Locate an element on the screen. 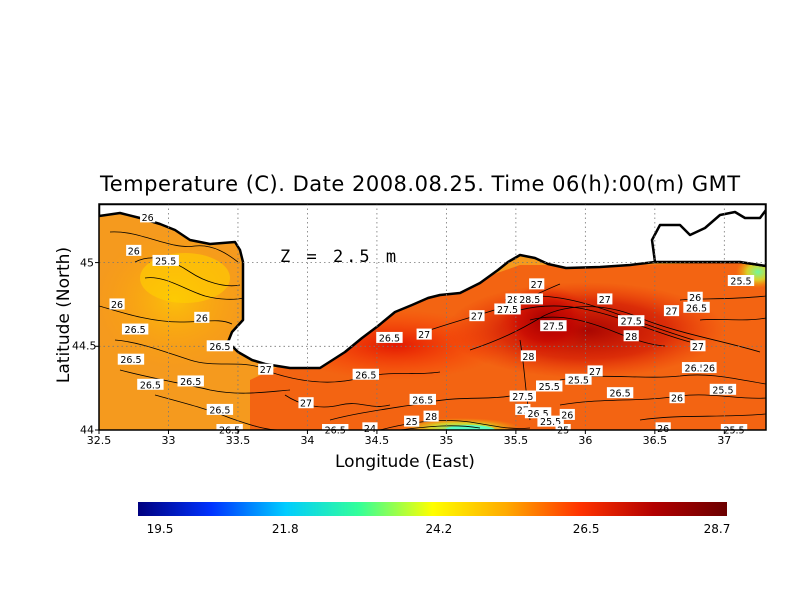 Image resolution: width=800 pixels, height=600 pixels. contour-label: 25 is located at coordinates (412, 421).